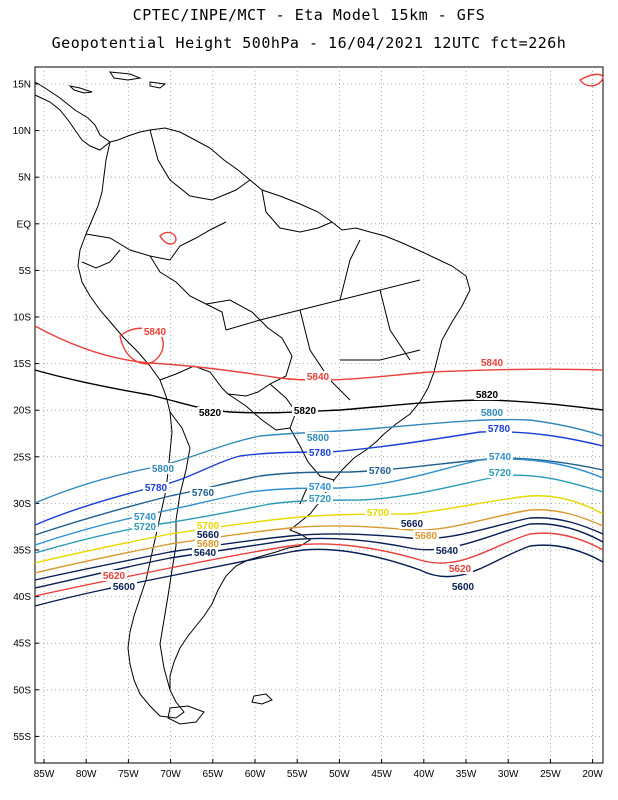  Describe the element at coordinates (339, 774) in the screenshot. I see `longitude-tick-label: 50W` at that location.